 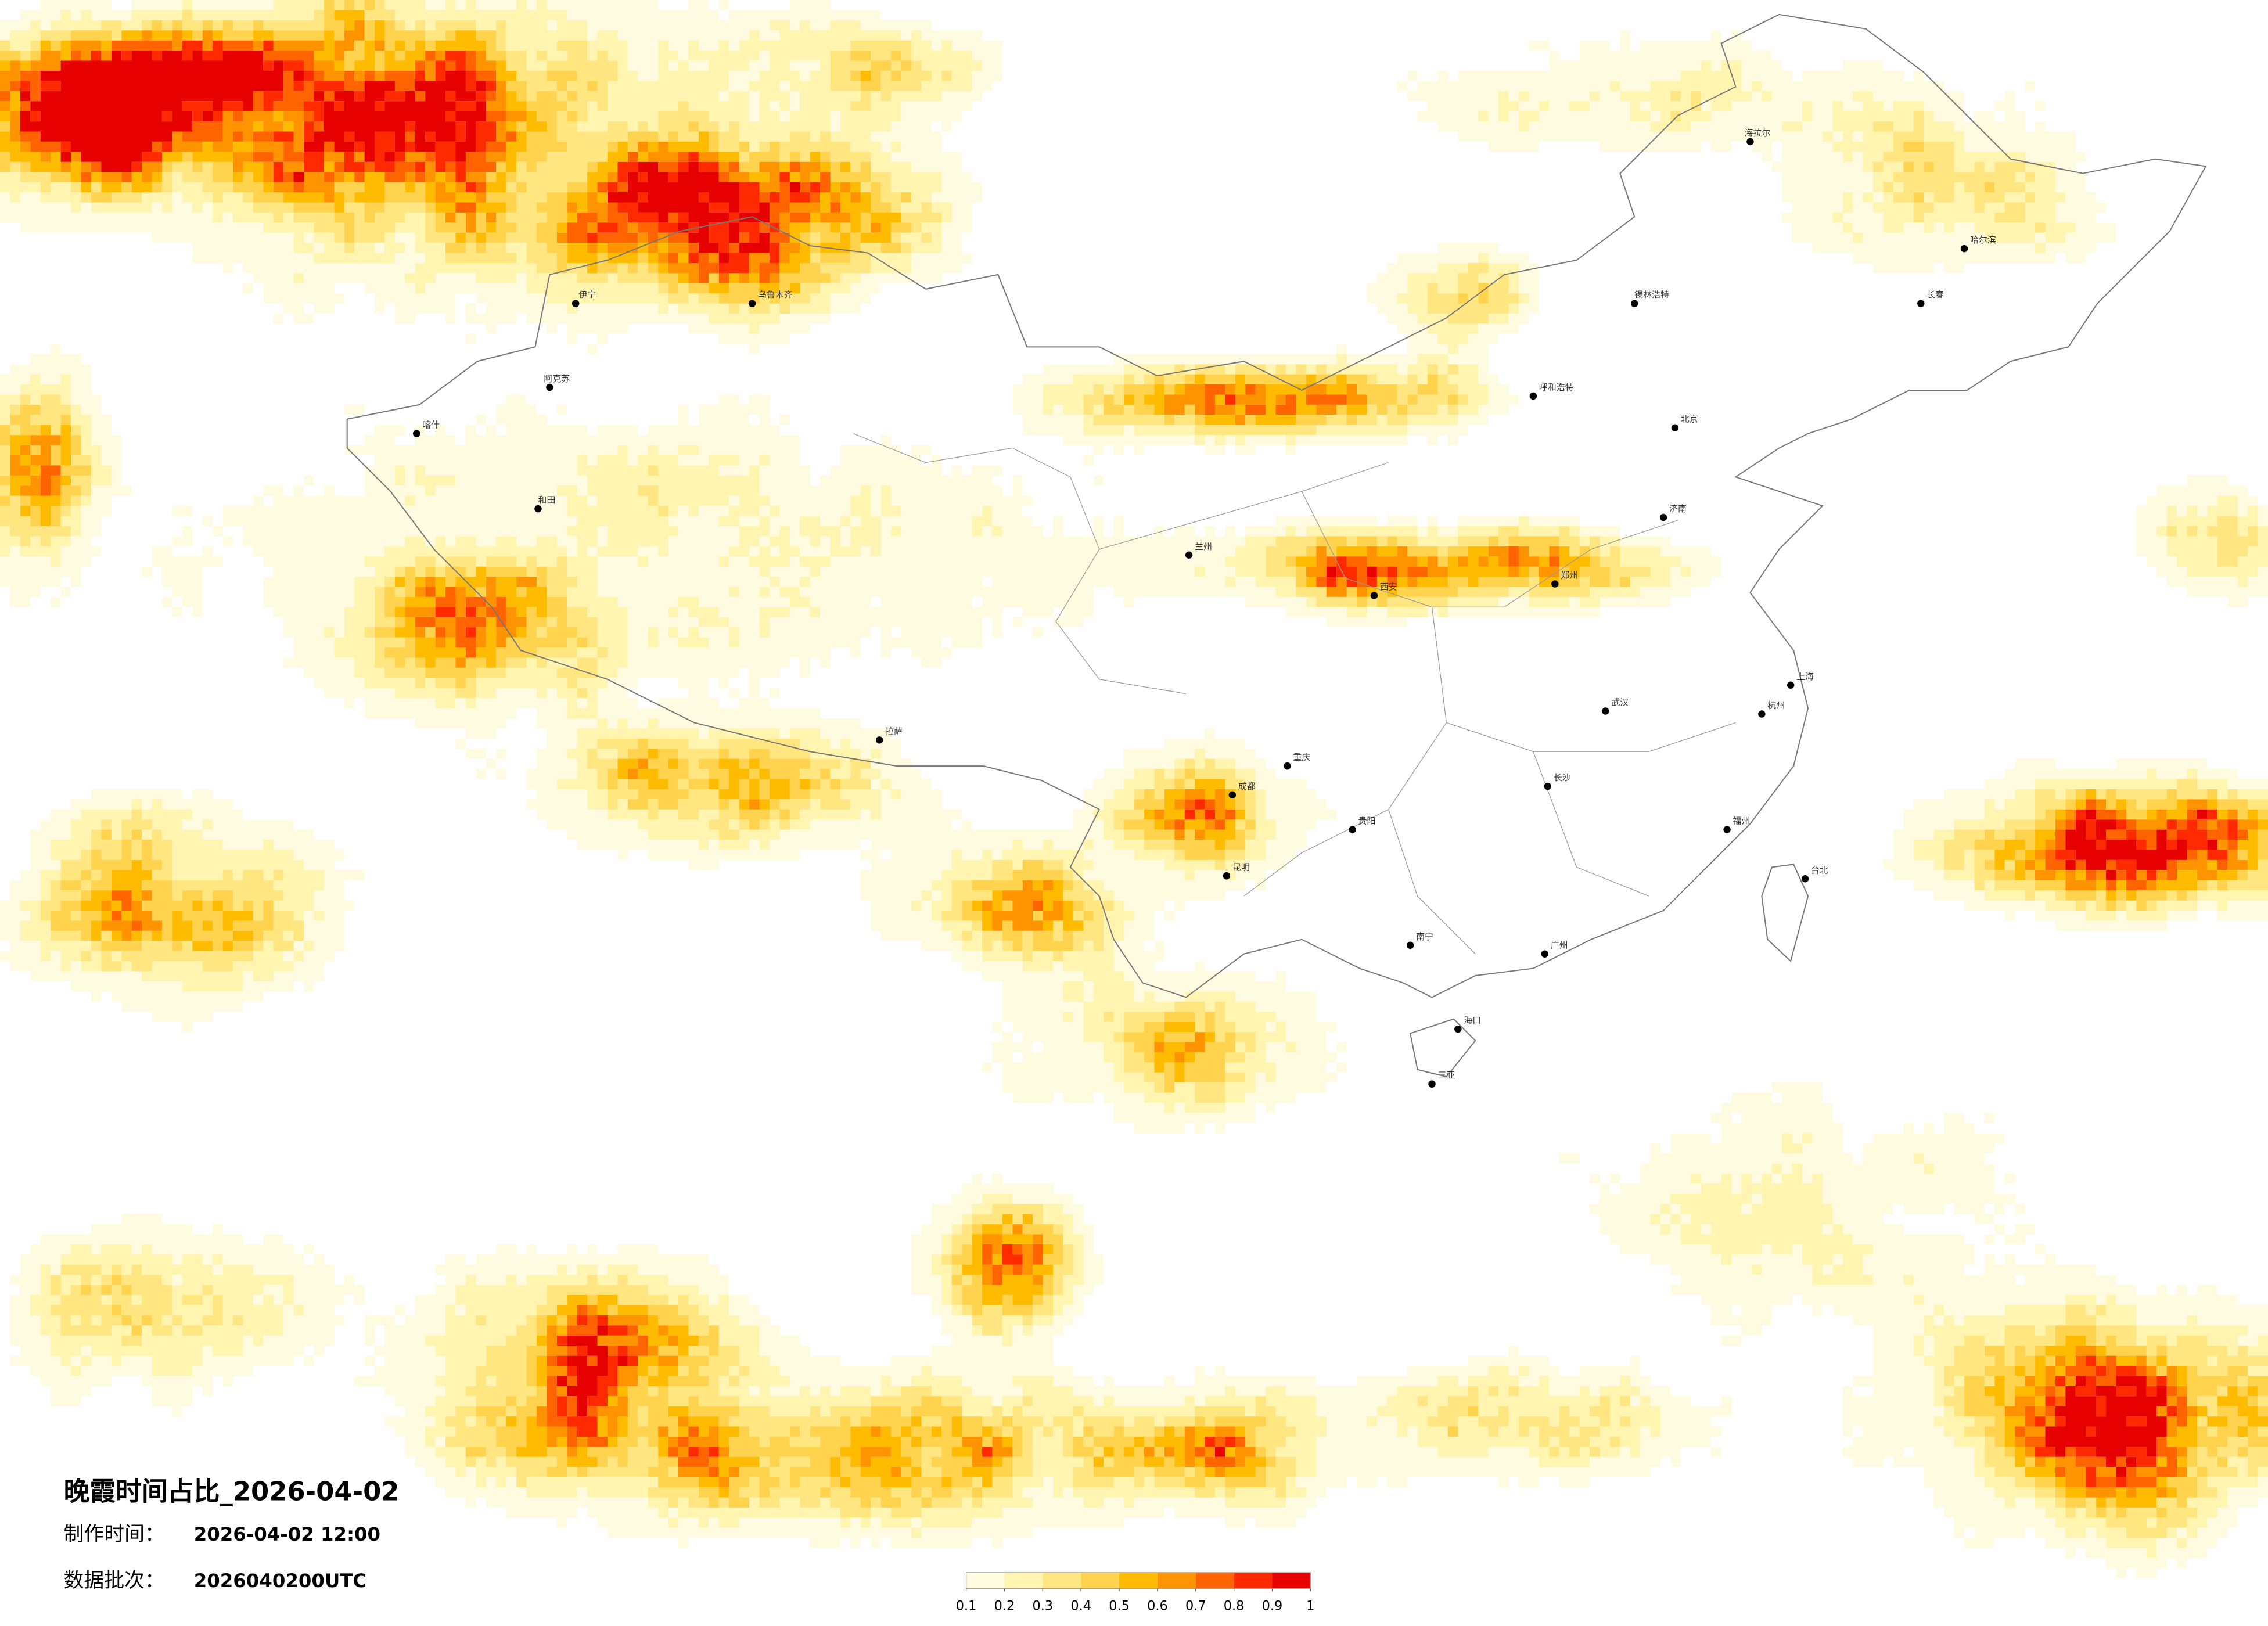 What do you see at coordinates (1367, 821) in the screenshot?
I see `city-label: 贵阳` at bounding box center [1367, 821].